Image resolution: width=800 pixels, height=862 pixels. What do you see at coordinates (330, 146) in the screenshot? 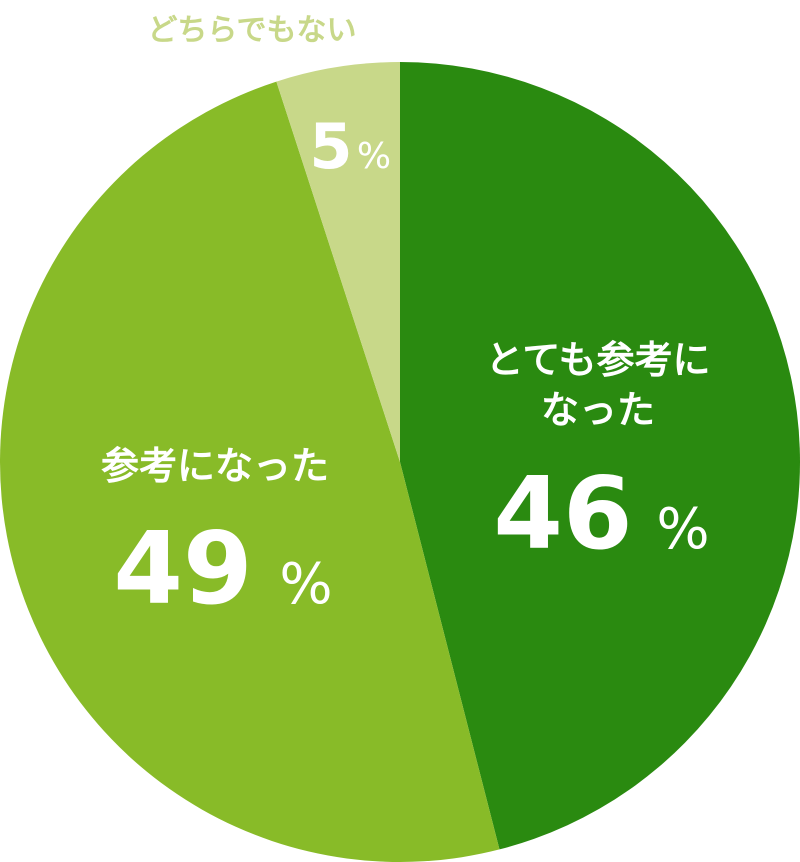
I see `slice-value-2: 5` at bounding box center [330, 146].